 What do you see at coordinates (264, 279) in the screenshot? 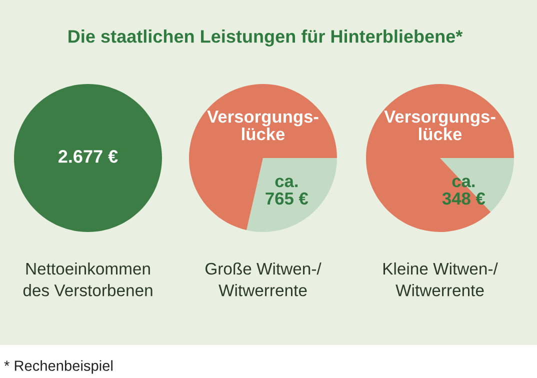
I see `text: Große Witwen-/ Witwerrente` at bounding box center [264, 279].